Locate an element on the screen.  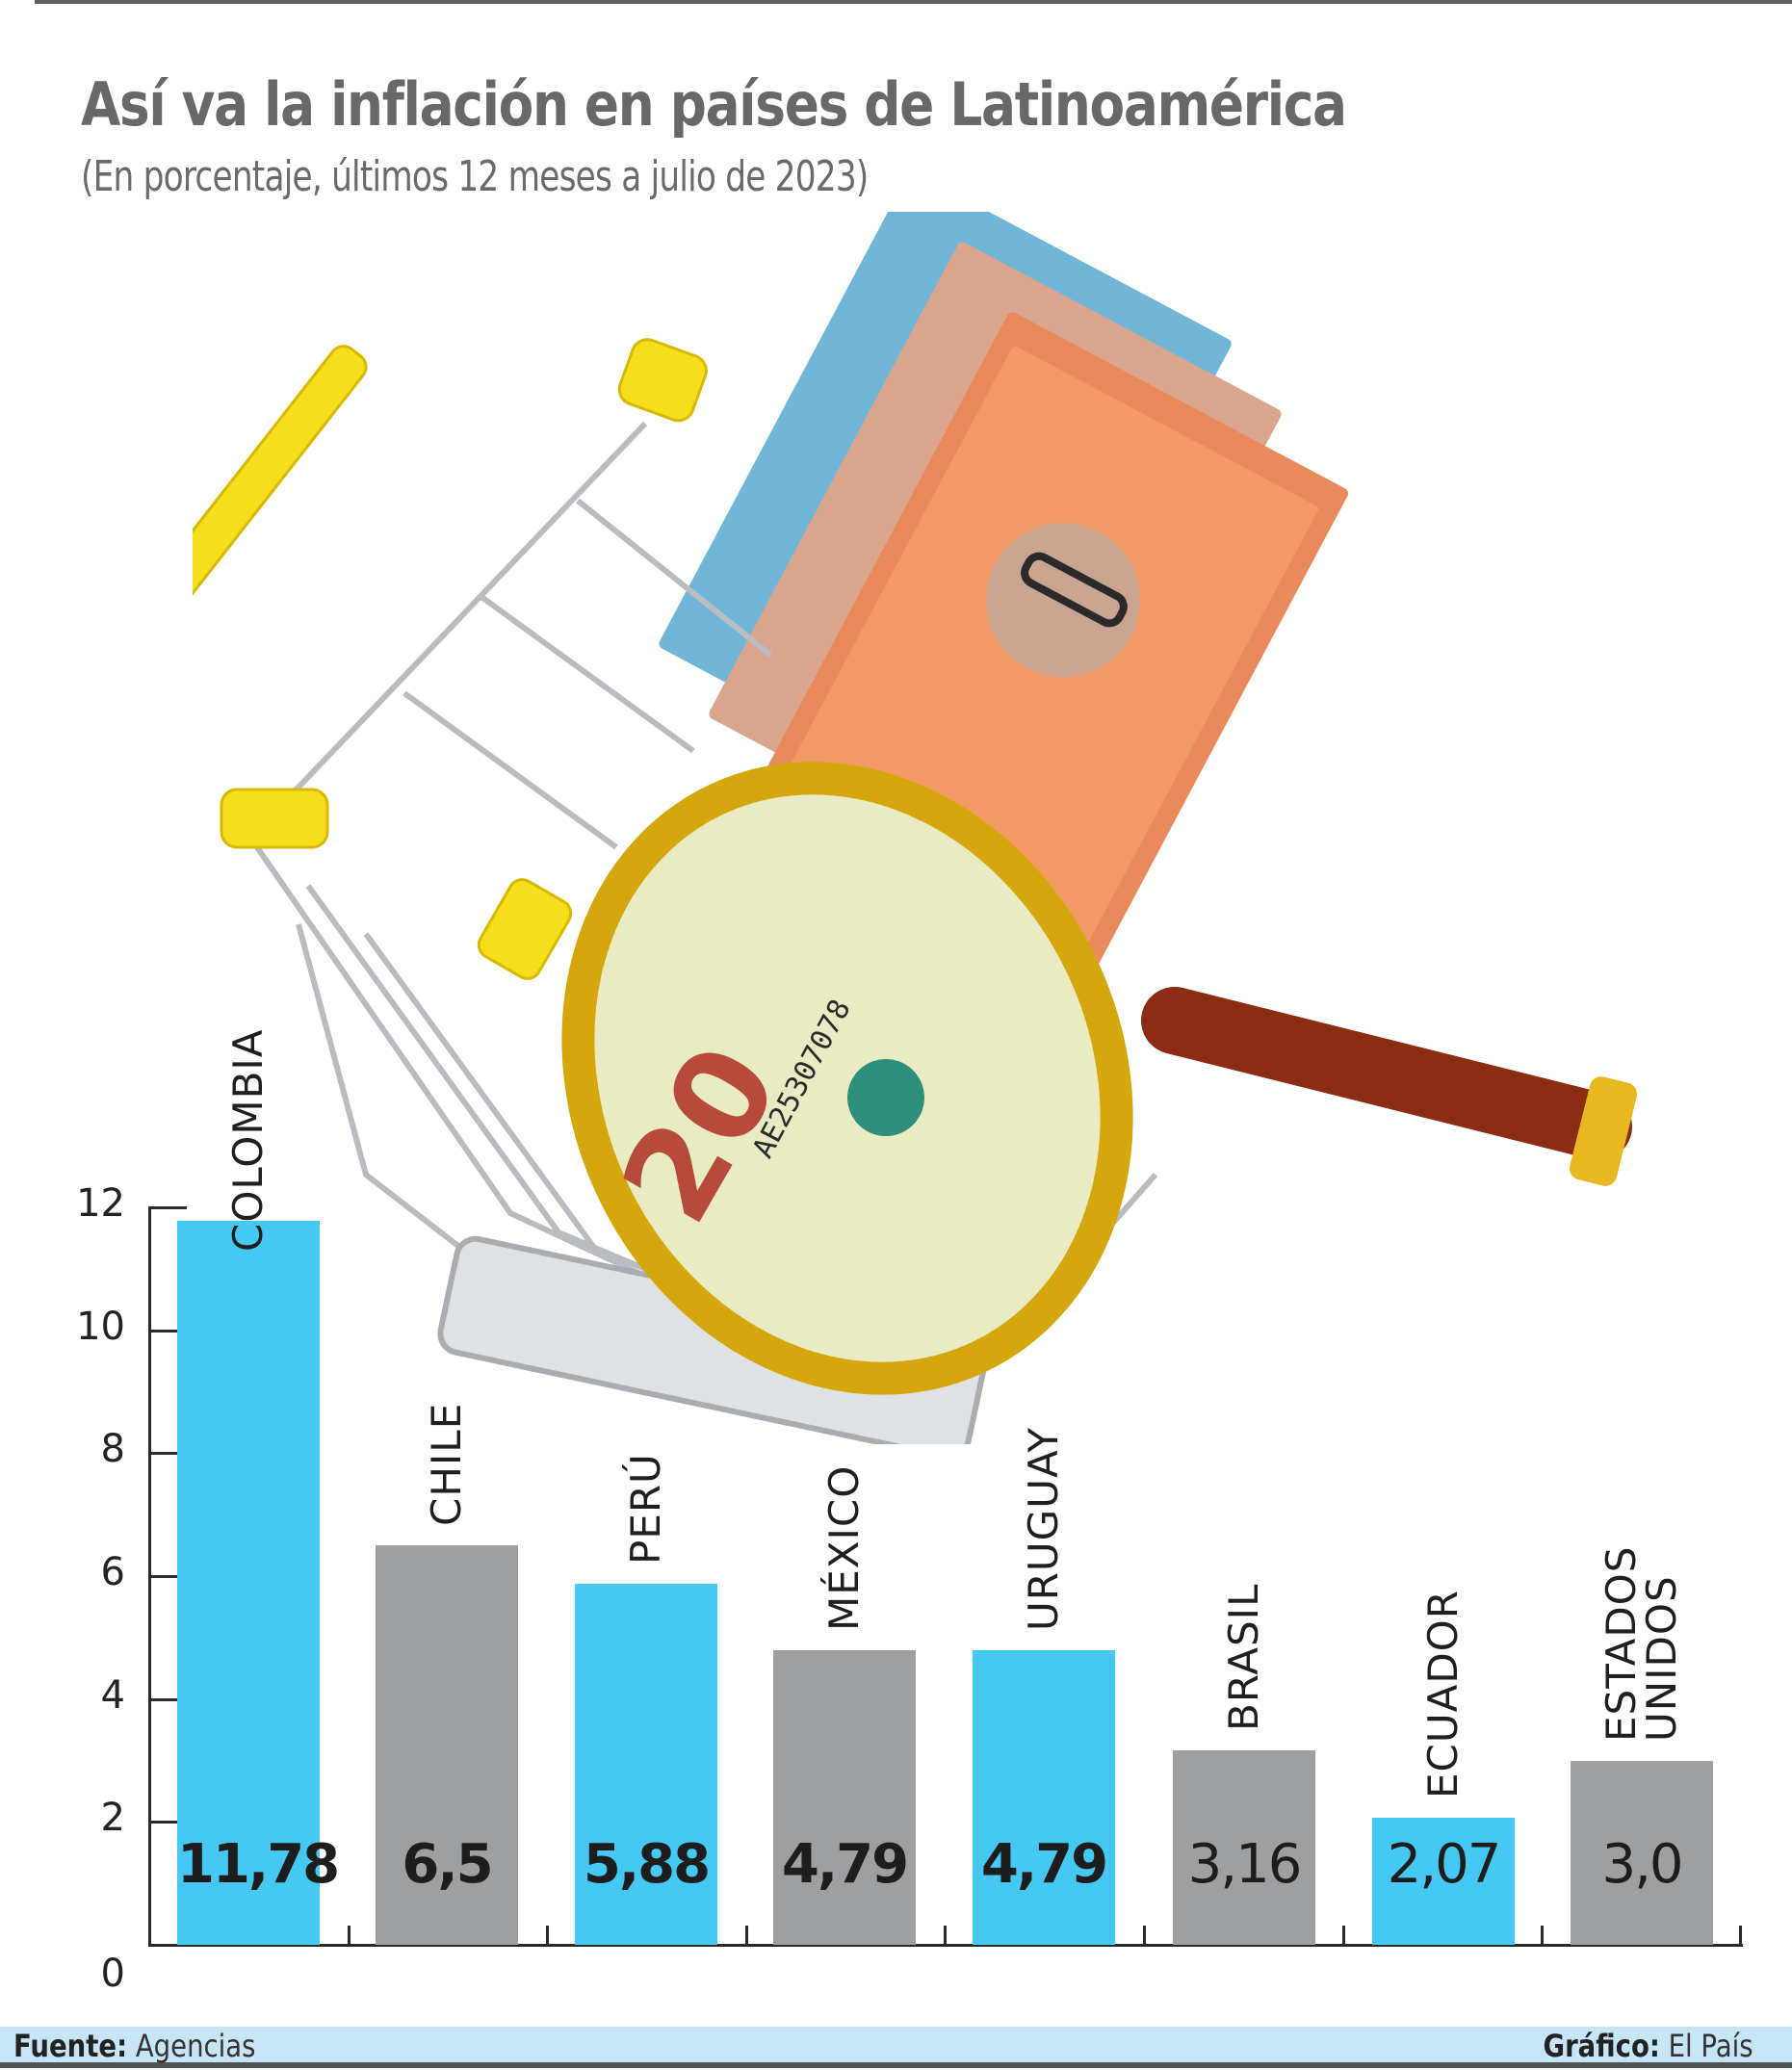
category-label-line: ESTADOS is located at coordinates (1621, 1643).